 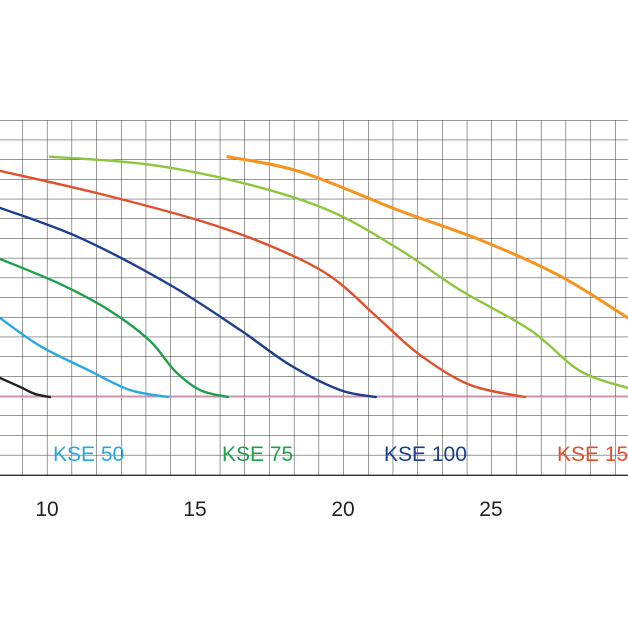 What do you see at coordinates (194, 509) in the screenshot?
I see `x-tick-label: 15` at bounding box center [194, 509].